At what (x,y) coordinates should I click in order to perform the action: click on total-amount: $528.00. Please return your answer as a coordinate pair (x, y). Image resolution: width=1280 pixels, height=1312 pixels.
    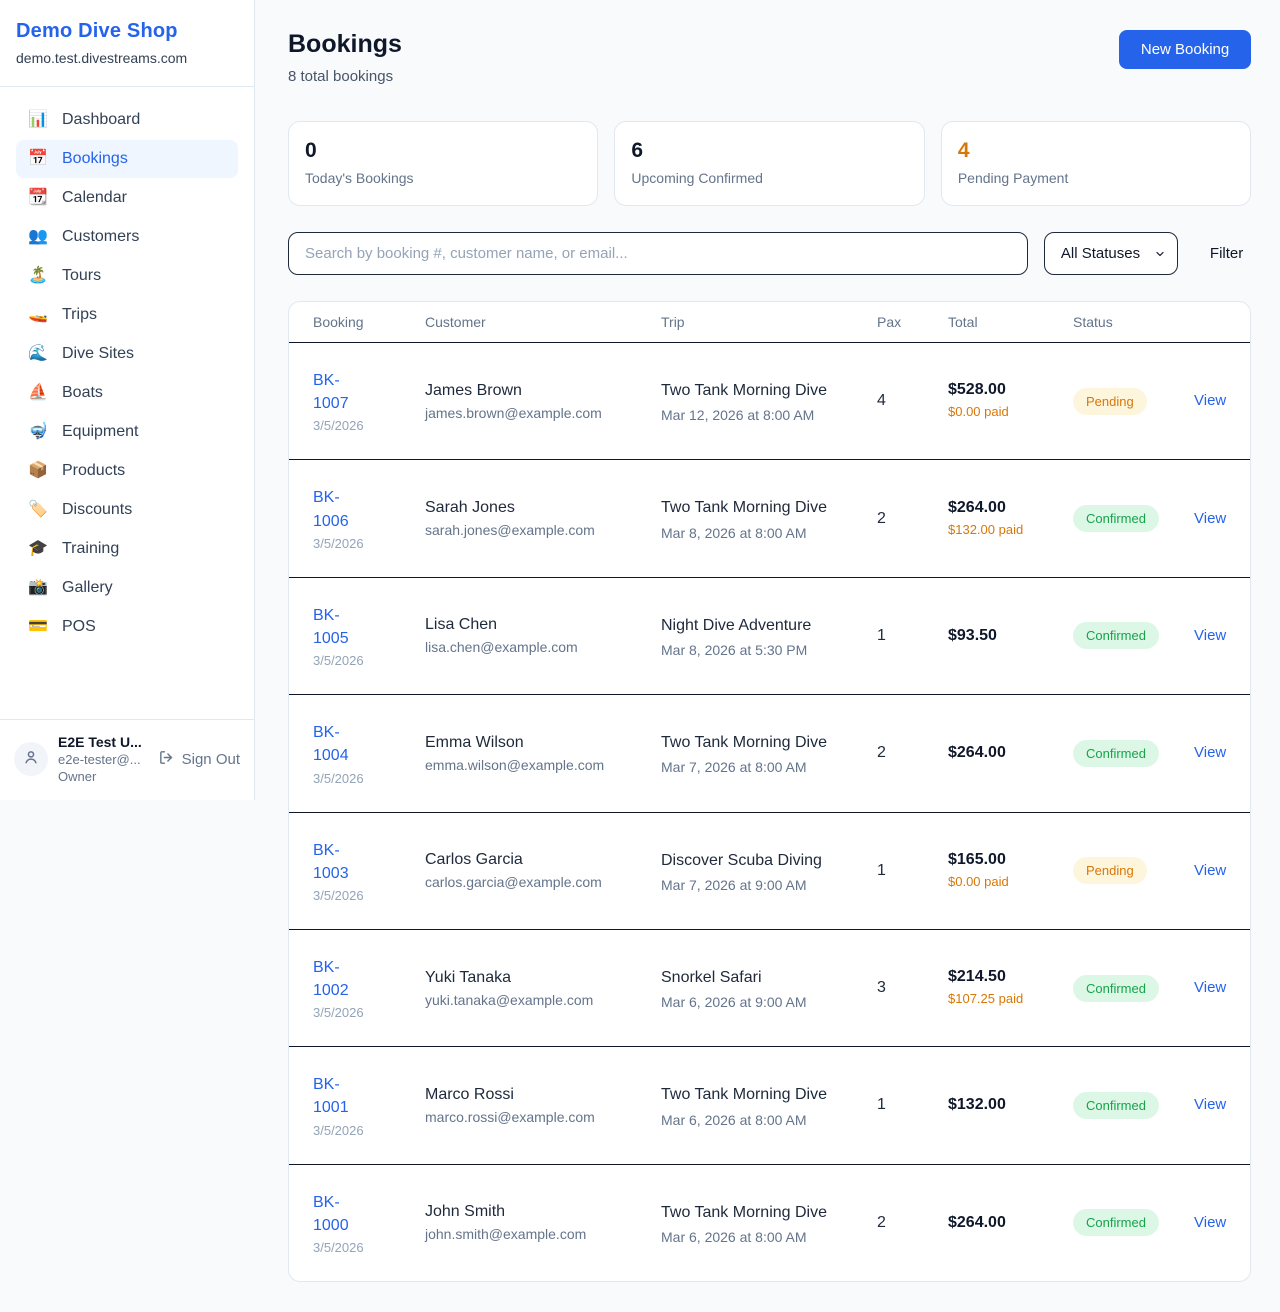
    Looking at the image, I should click on (977, 390).